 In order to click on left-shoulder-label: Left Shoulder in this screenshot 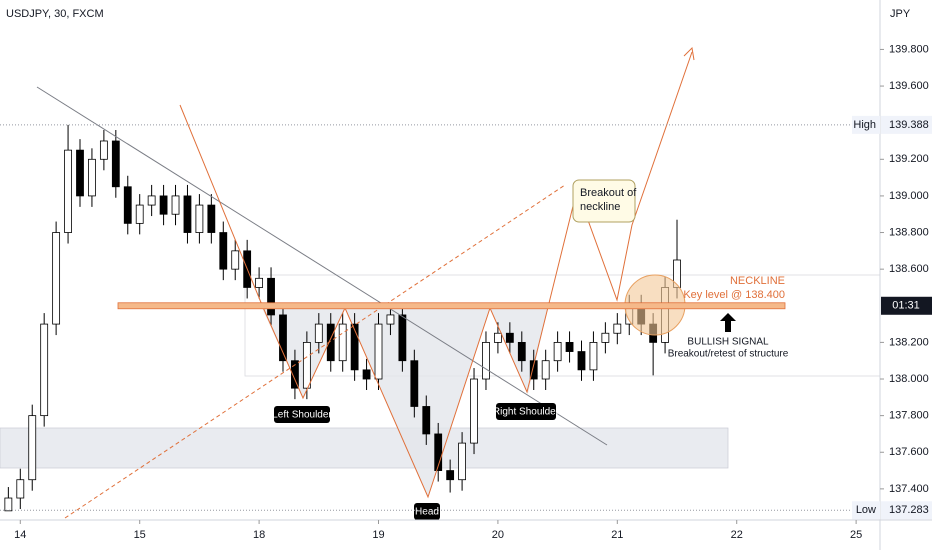, I will do `click(302, 415)`.